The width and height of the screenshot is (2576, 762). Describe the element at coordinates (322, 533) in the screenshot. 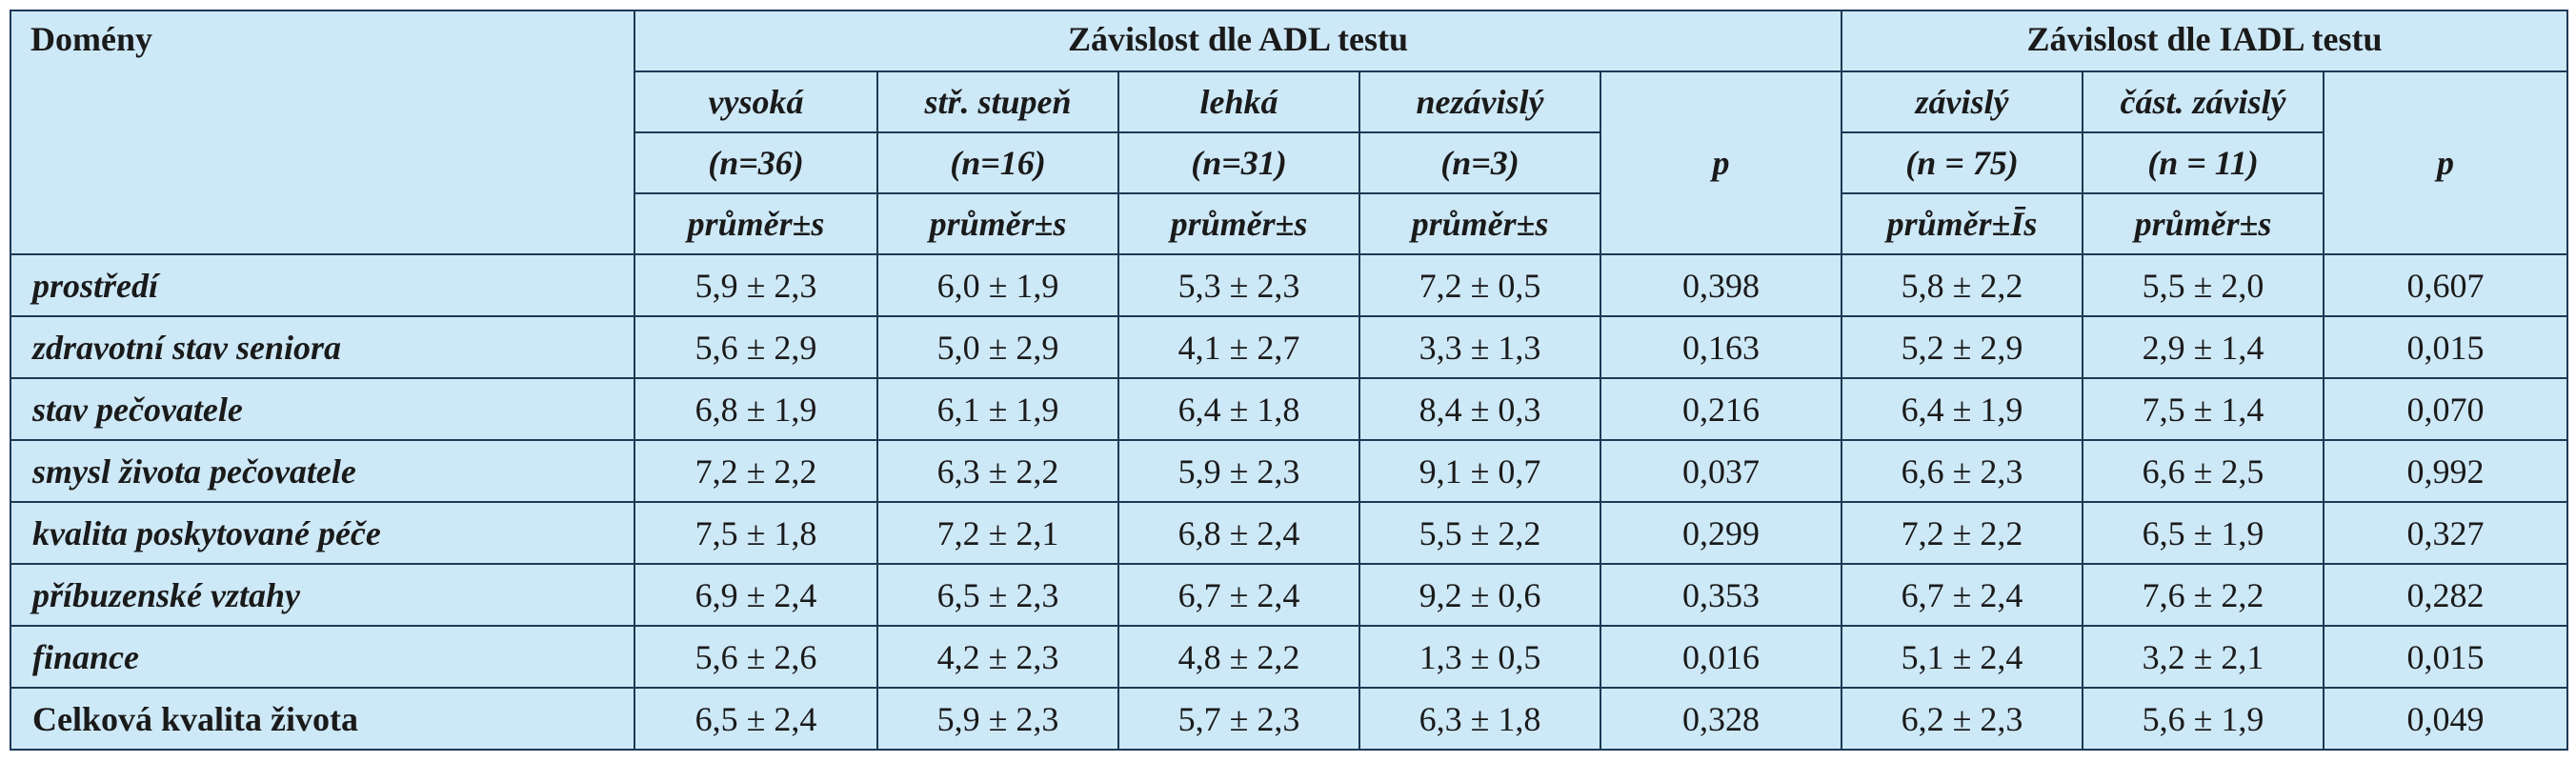

I see `domain-cell: kvalita poskytované péče` at that location.